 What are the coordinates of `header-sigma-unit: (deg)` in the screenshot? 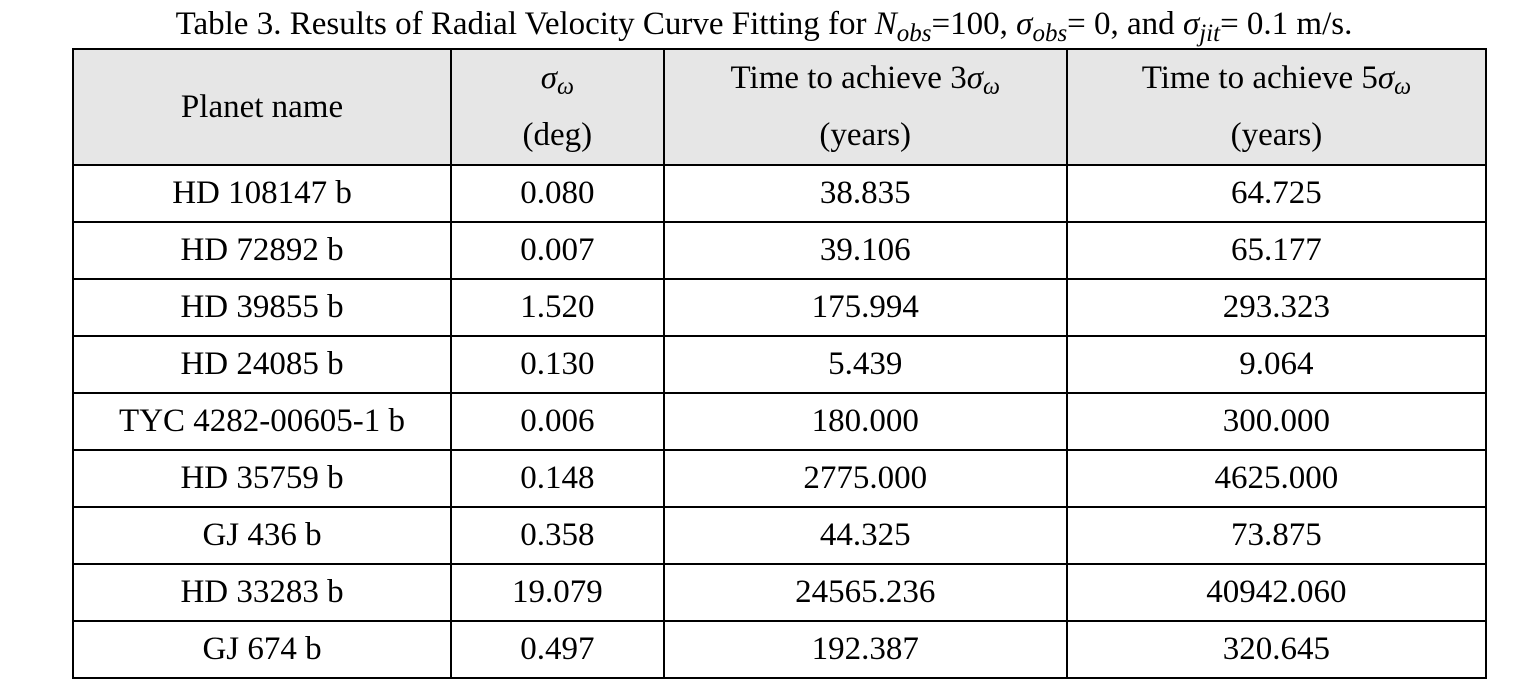 It's located at (557, 135).